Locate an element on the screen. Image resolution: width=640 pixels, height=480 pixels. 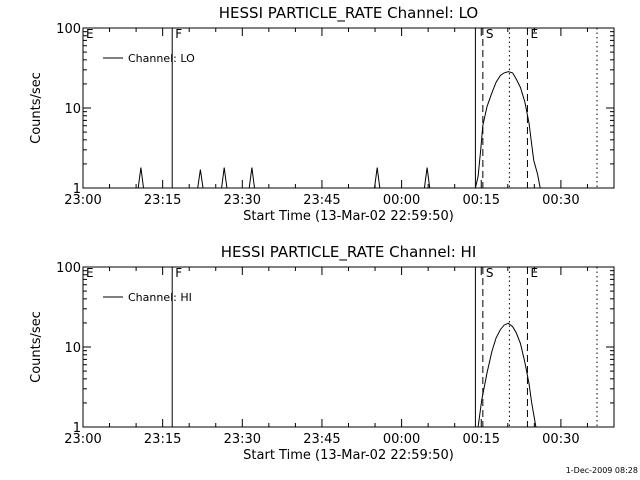
chart-title: HESSI PARTICLE_RATE Channel: HI is located at coordinates (349, 252).